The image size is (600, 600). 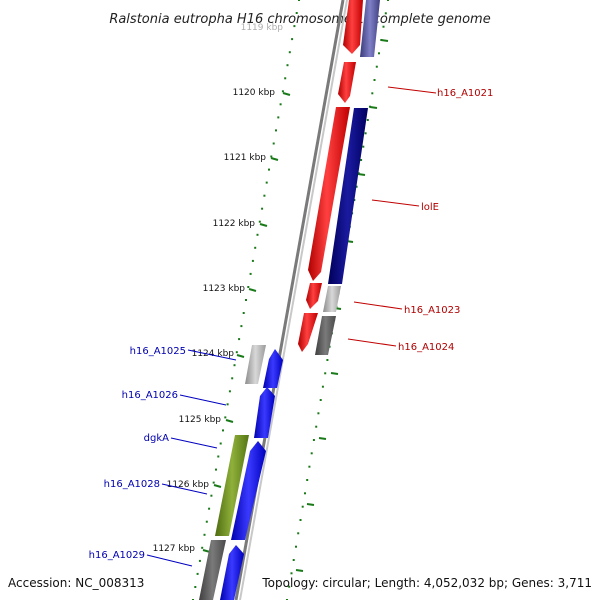 I want to click on gene-forward-dark, so click(x=348, y=196).